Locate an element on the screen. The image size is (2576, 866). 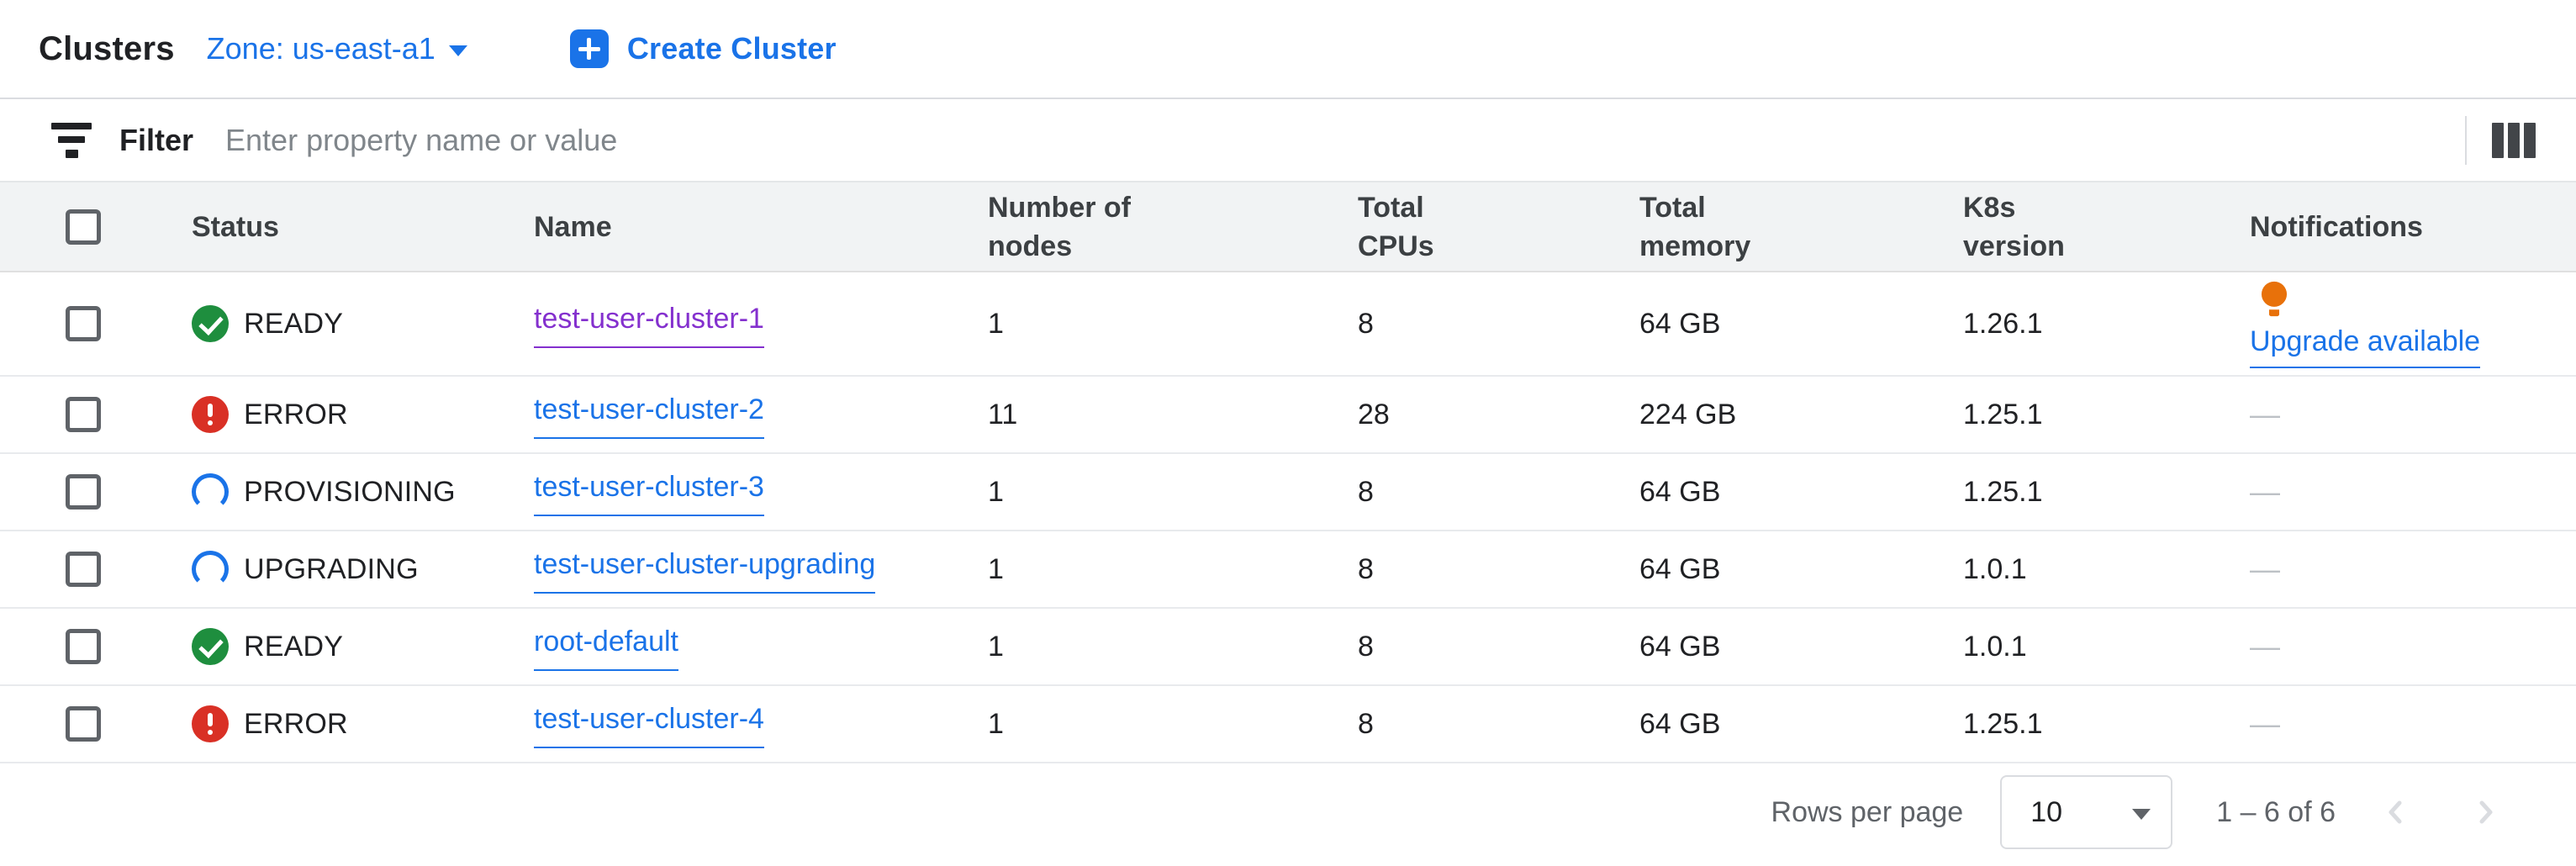
cluster-name-link: test-user-cluster-4 is located at coordinates (649, 724).